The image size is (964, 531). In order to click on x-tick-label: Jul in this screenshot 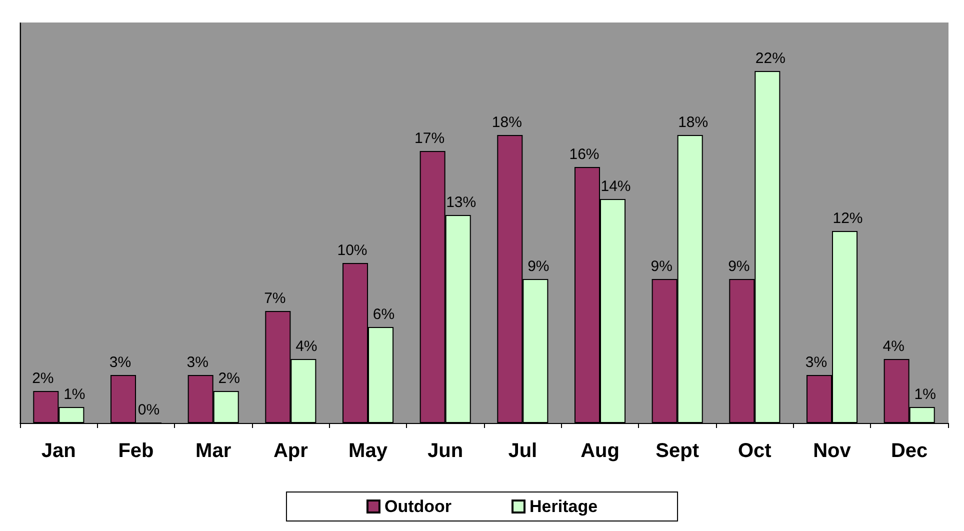, I will do `click(523, 451)`.